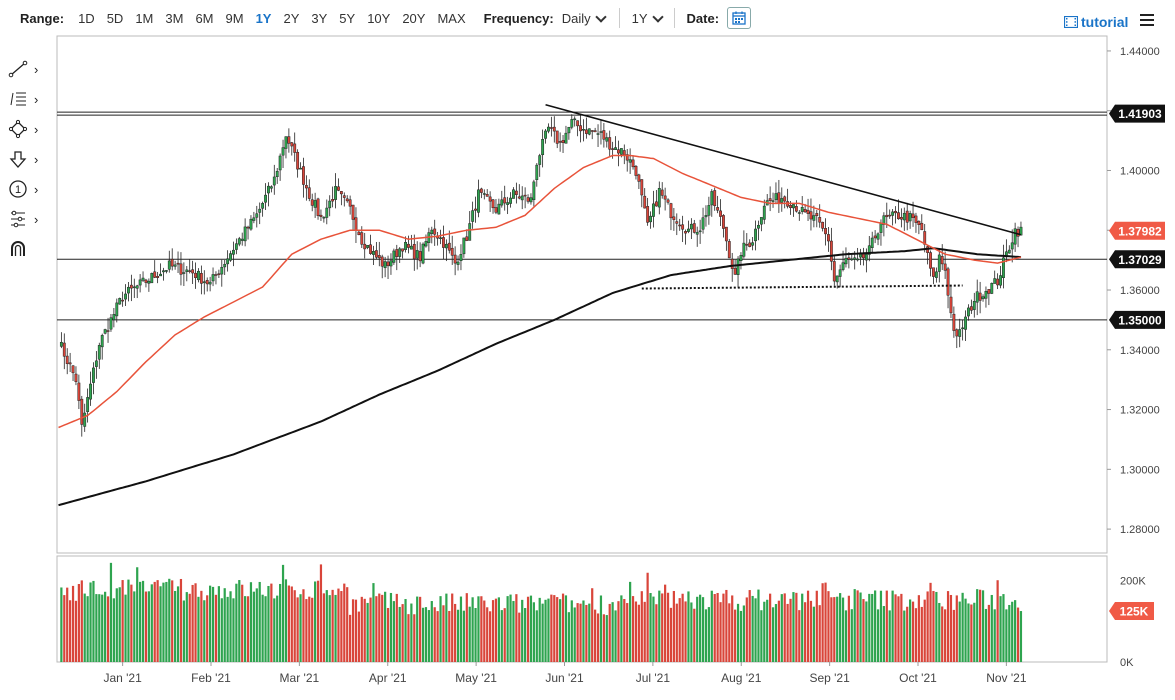 The image size is (1175, 700). Describe the element at coordinates (30, 219) in the screenshot. I see `measure-tool-button: ›` at that location.